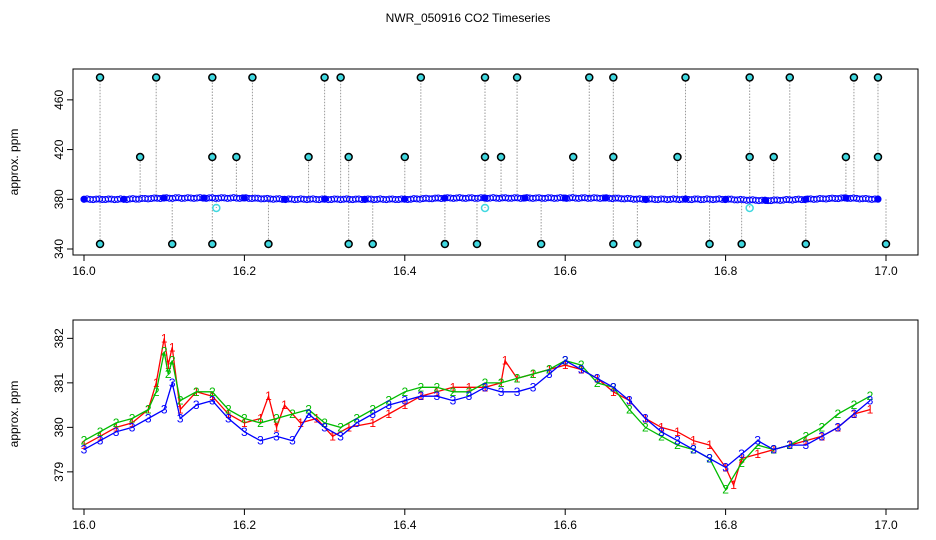 The width and height of the screenshot is (936, 540). I want to click on top-y-tick-label: 380, so click(59, 199).